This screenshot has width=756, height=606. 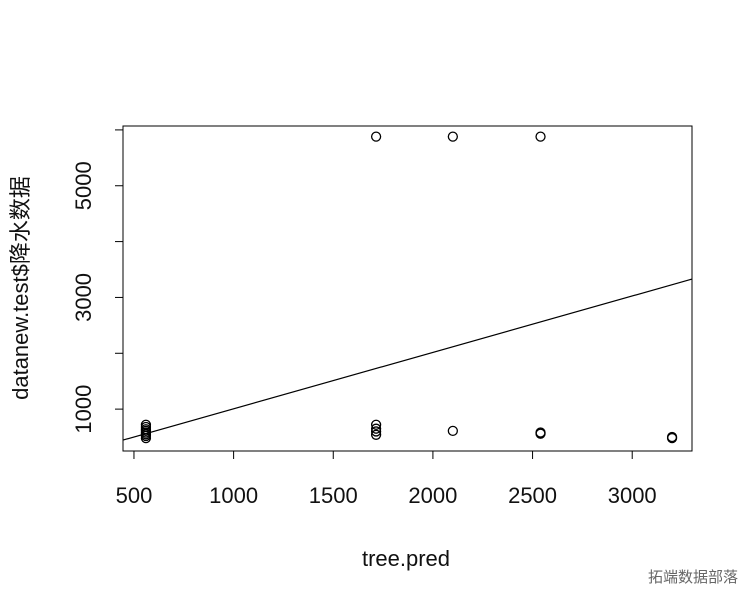 What do you see at coordinates (83, 185) in the screenshot?
I see `y-tick-label: 5000` at bounding box center [83, 185].